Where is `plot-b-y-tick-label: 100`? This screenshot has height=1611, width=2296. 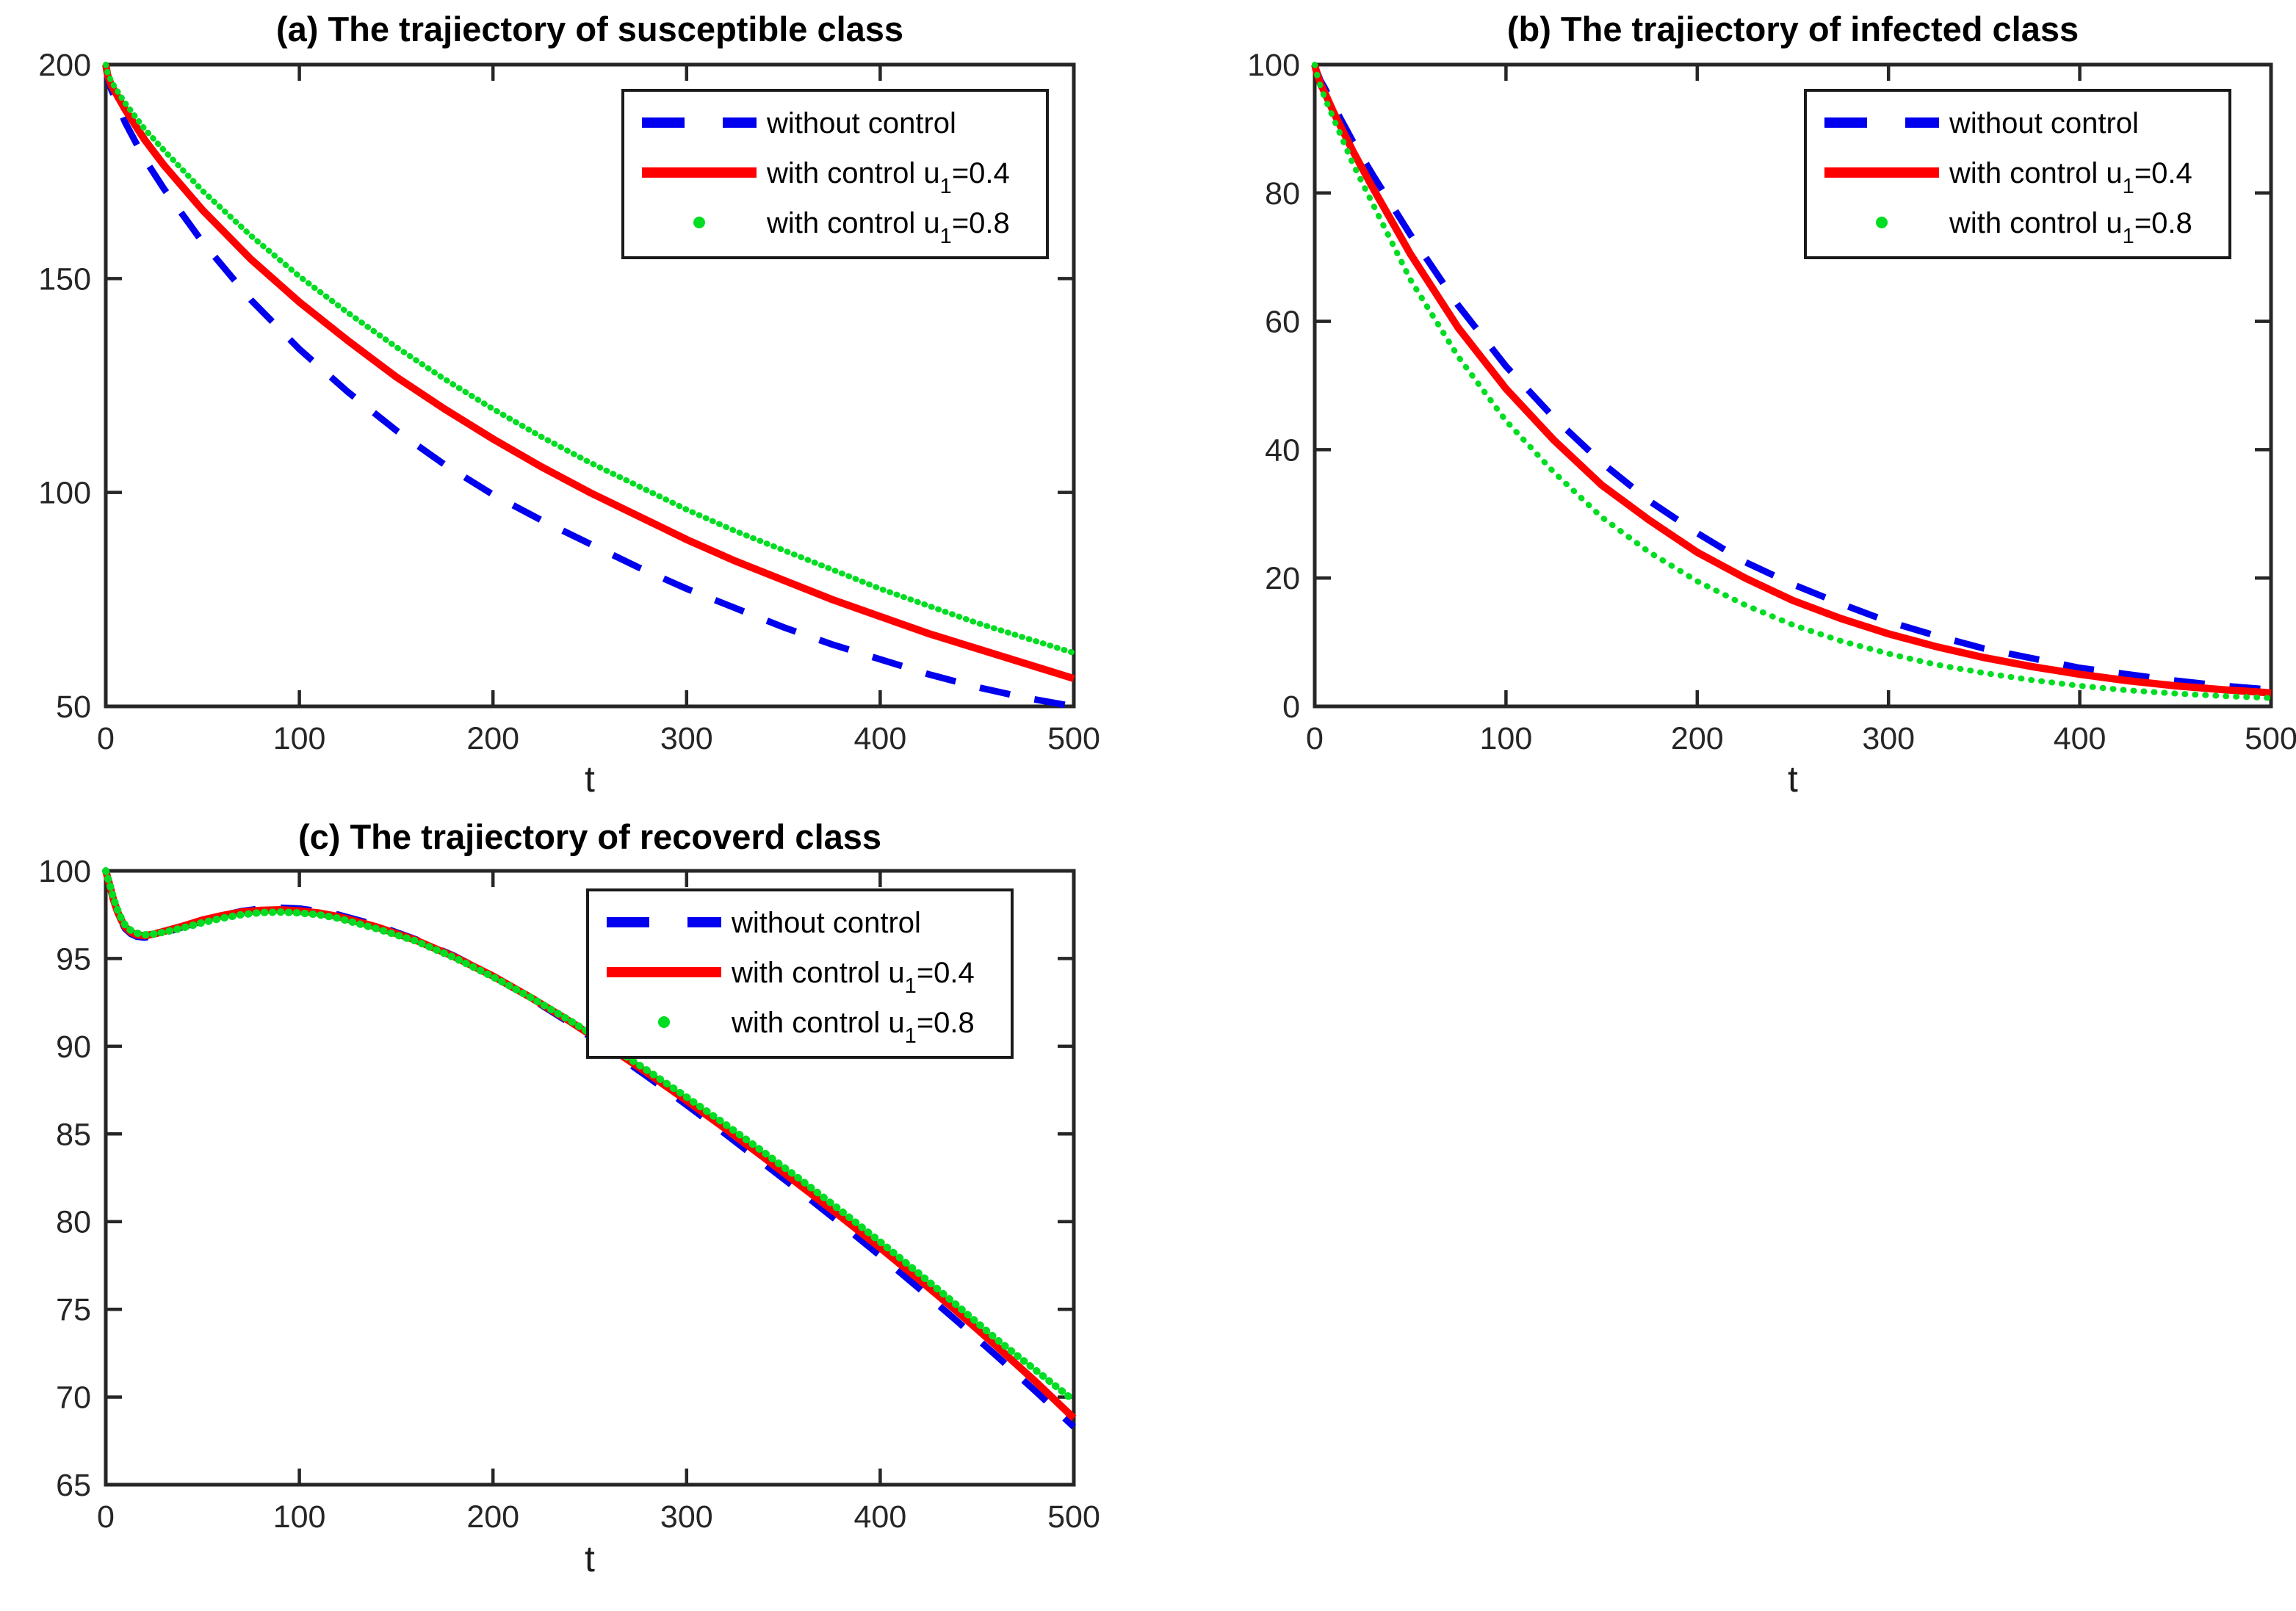
plot-b-y-tick-label: 100 is located at coordinates (1273, 65).